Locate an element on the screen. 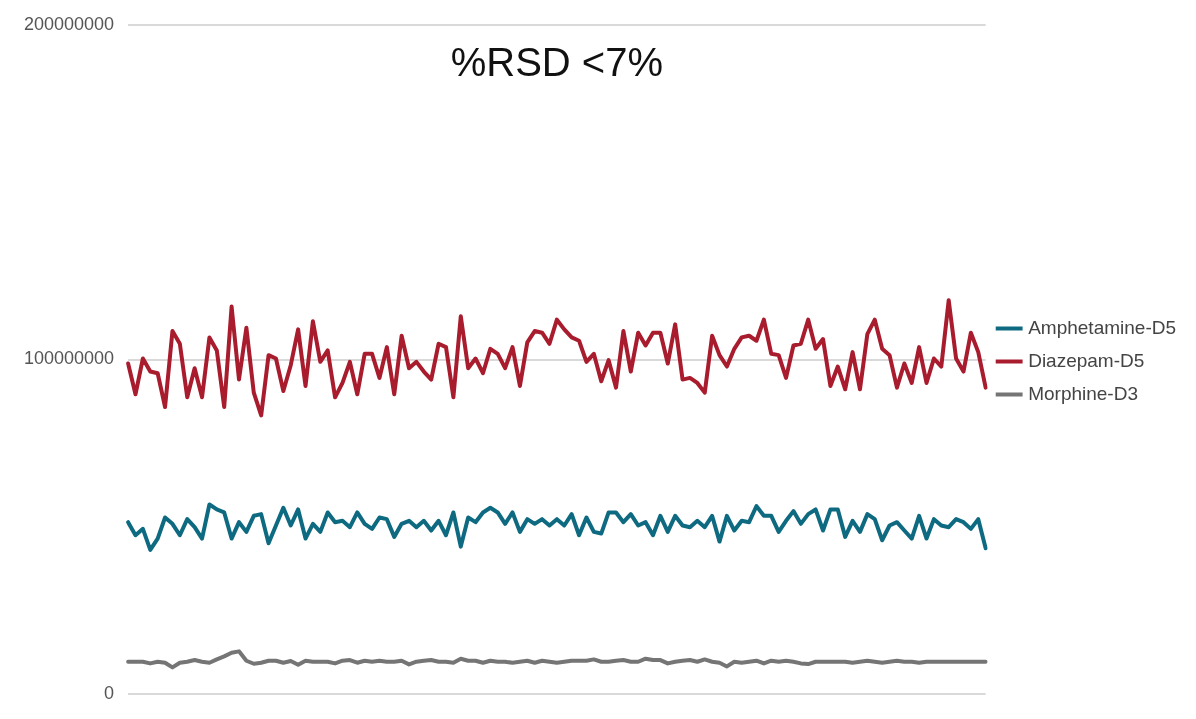  legend-label: Diazepam-D5 is located at coordinates (1086, 360).